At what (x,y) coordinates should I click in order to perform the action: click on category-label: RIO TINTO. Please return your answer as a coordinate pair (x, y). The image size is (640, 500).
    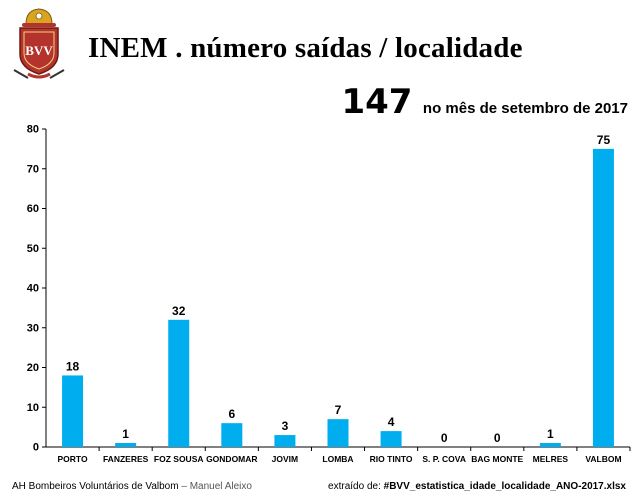
    Looking at the image, I should click on (391, 458).